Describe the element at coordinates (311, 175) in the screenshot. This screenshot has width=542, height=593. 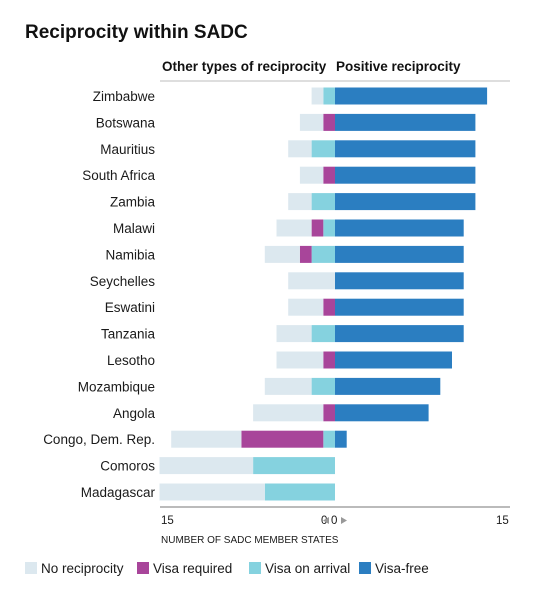
I see `bar-none-south-africa` at that location.